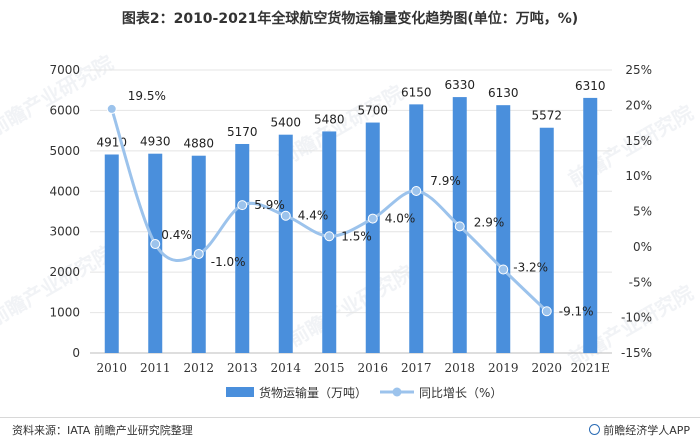 Image resolution: width=700 pixels, height=448 pixels. Describe the element at coordinates (416, 368) in the screenshot. I see `x-tick-label: 2017` at that location.